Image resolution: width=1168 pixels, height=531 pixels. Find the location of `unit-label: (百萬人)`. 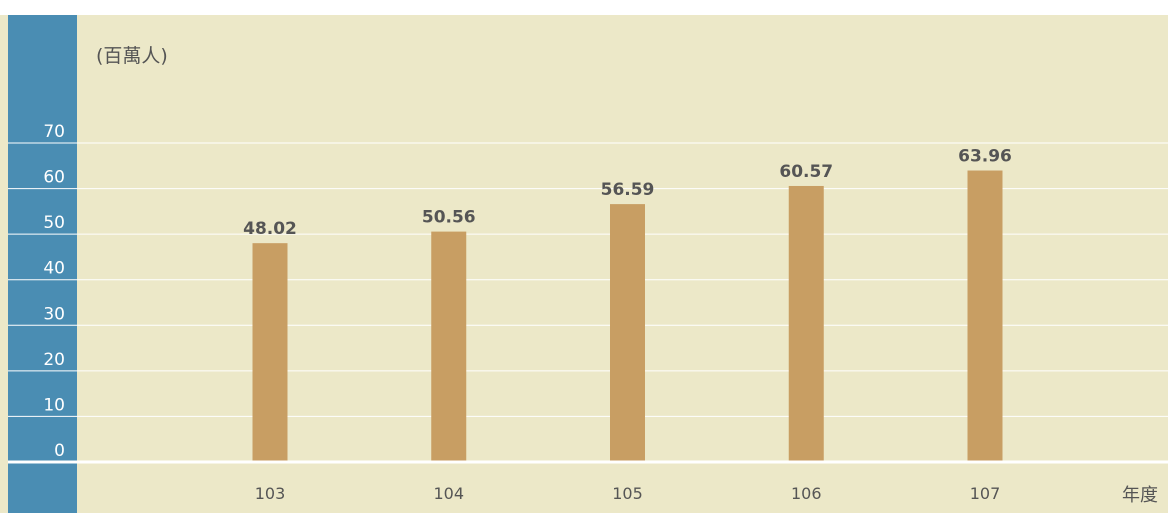

unit-label: (百萬人) is located at coordinates (132, 56).